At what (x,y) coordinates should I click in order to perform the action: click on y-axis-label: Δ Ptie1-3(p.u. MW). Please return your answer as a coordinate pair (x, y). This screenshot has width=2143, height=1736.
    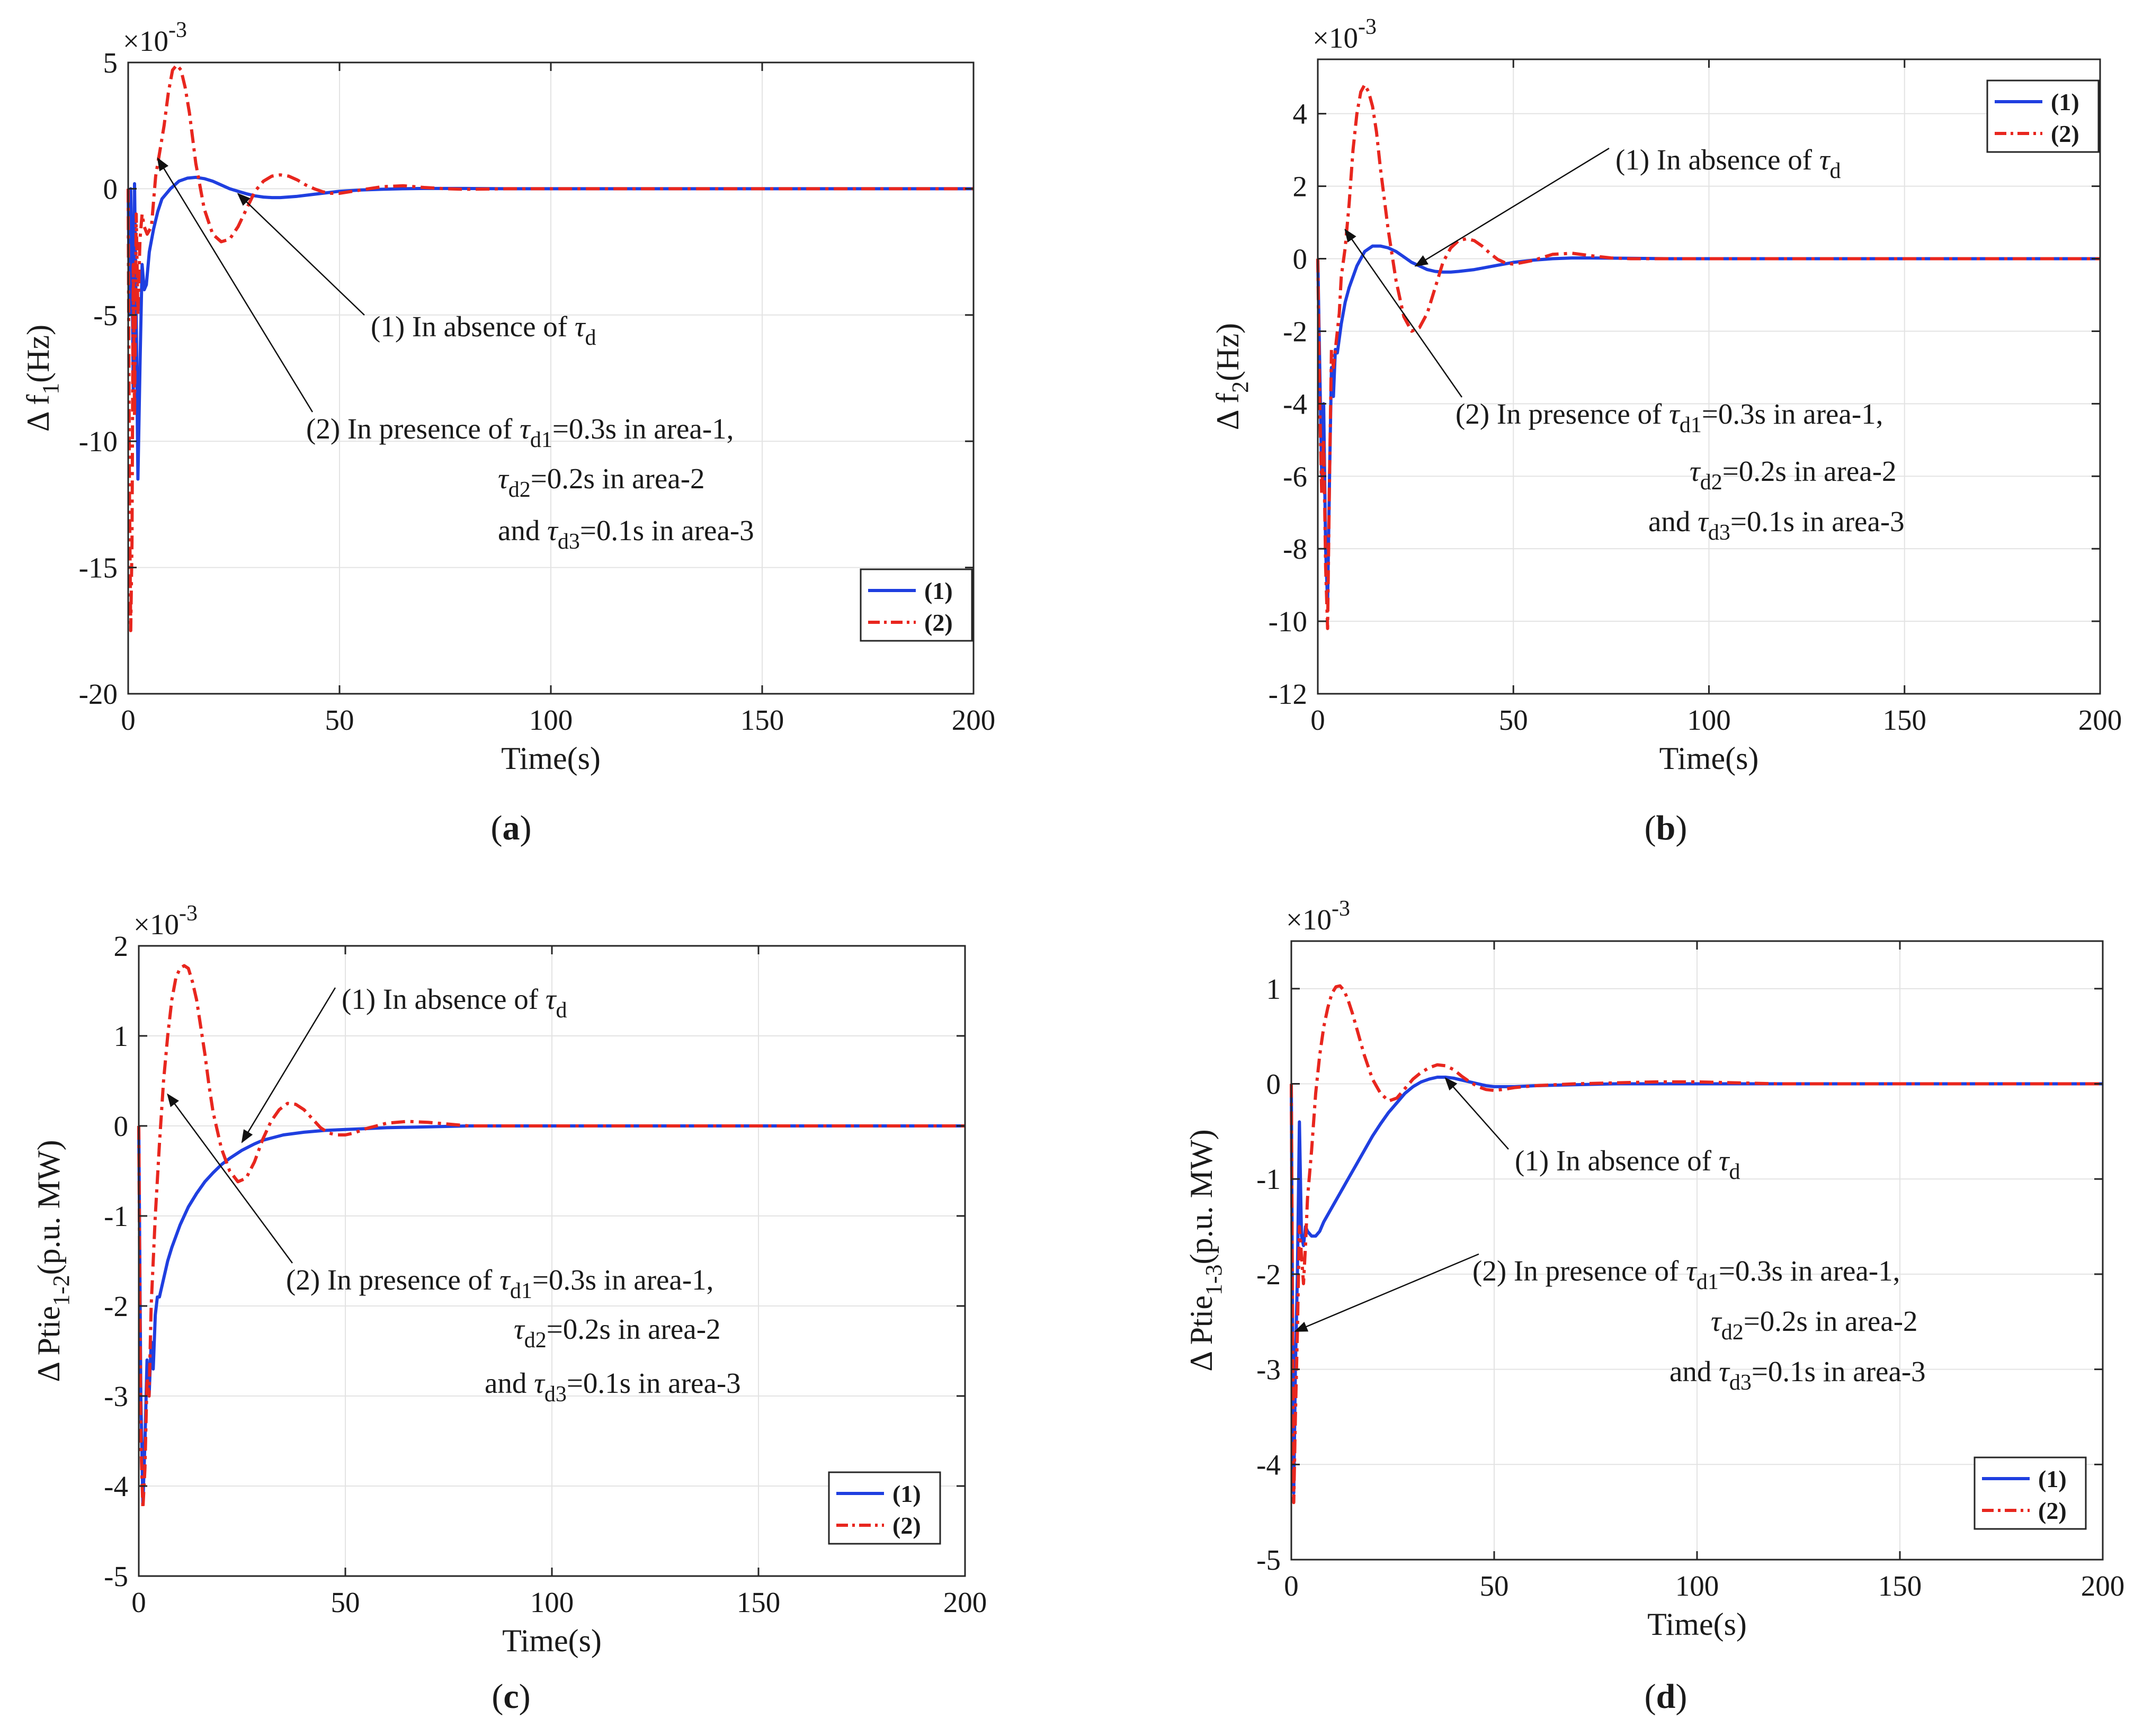
    Looking at the image, I should click on (1205, 1250).